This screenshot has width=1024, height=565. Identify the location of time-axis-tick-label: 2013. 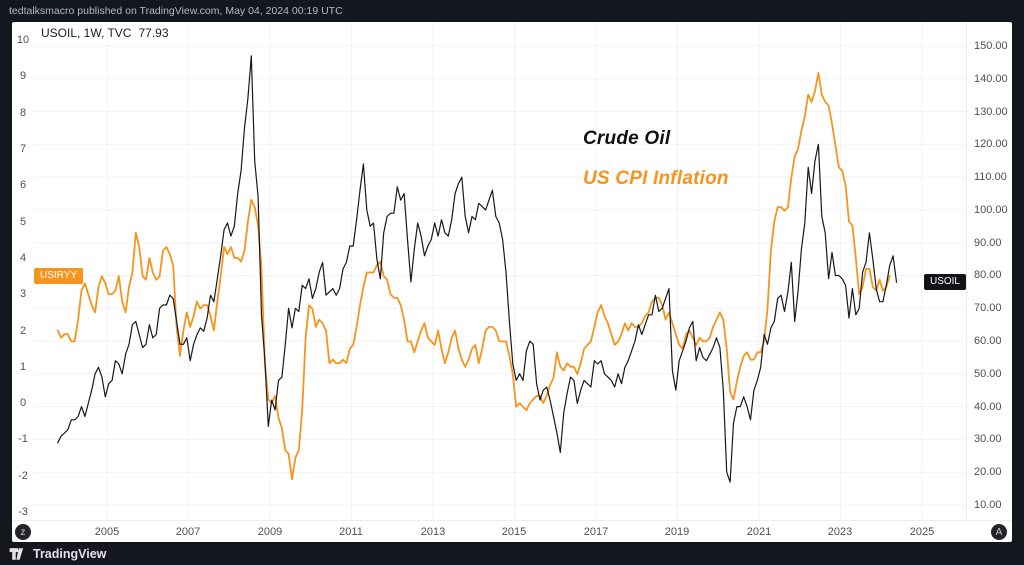
(433, 532).